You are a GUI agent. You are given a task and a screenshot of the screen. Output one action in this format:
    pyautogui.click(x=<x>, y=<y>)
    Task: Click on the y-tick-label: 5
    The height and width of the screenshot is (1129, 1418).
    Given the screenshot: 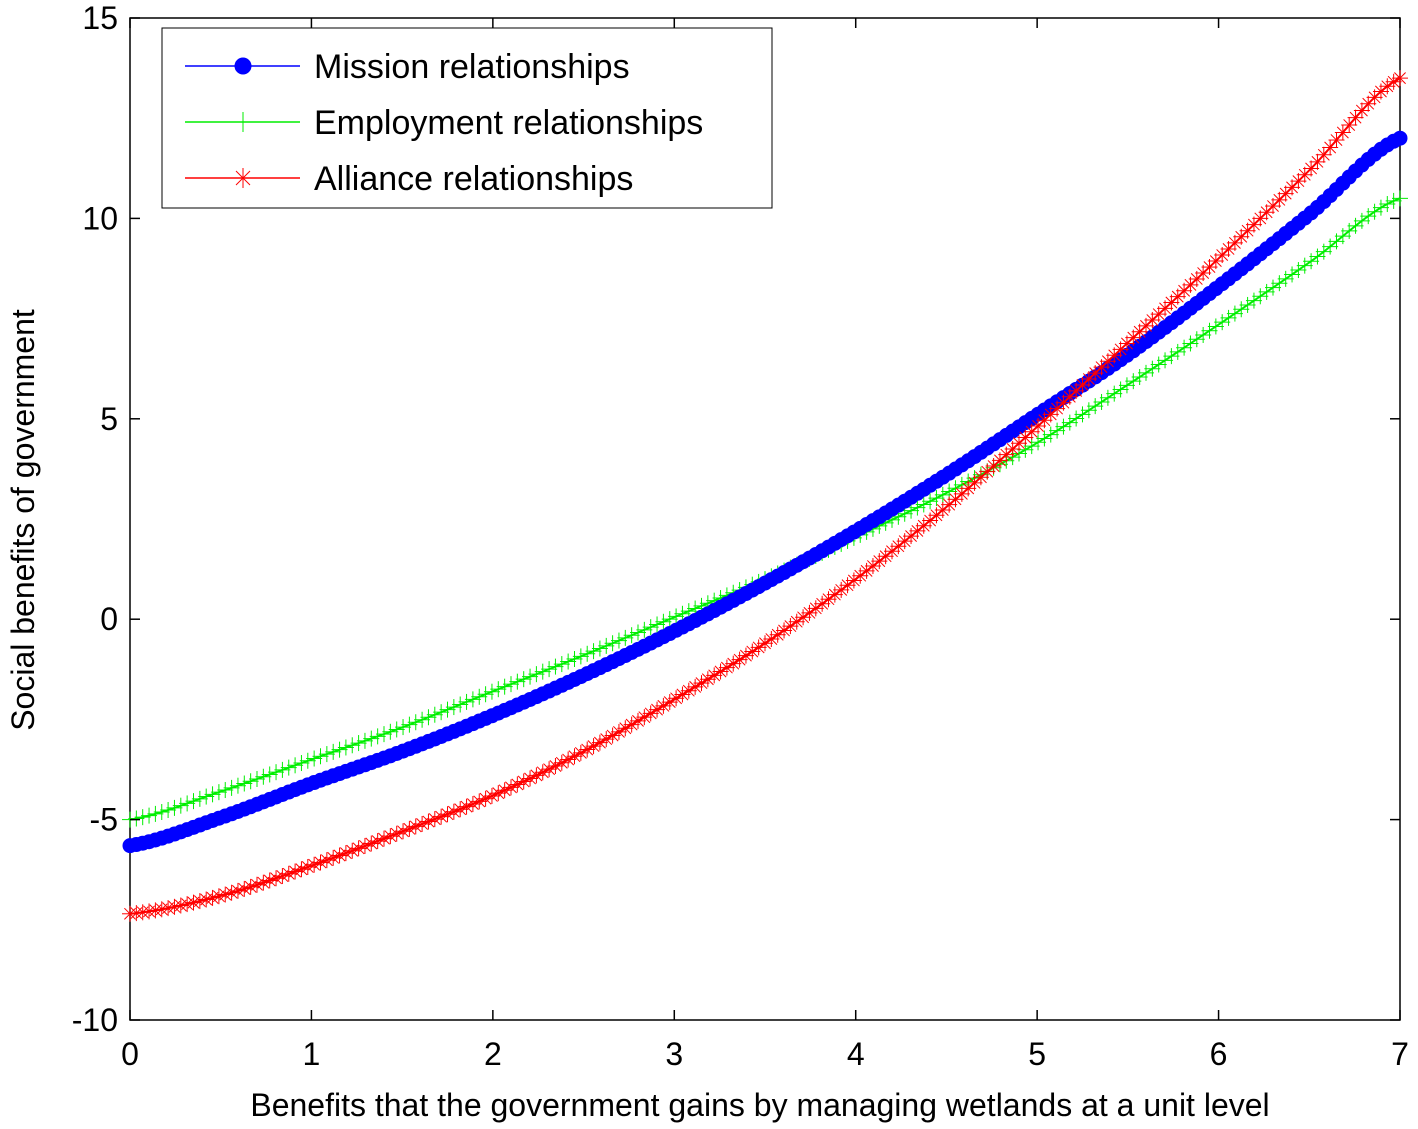 What is the action you would take?
    pyautogui.click(x=109, y=419)
    